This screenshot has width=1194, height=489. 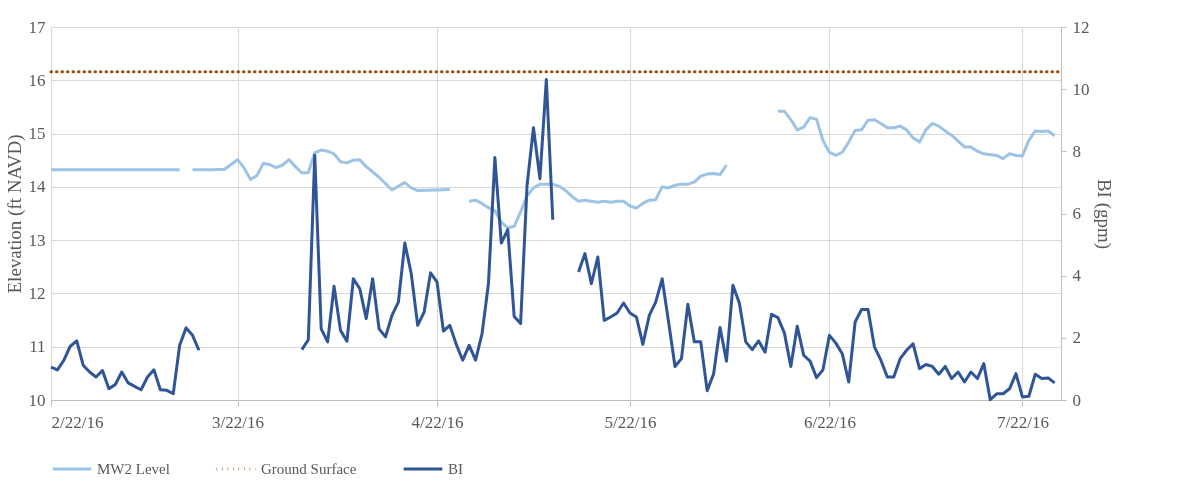 I want to click on y-tick-label: 16, so click(x=37, y=80).